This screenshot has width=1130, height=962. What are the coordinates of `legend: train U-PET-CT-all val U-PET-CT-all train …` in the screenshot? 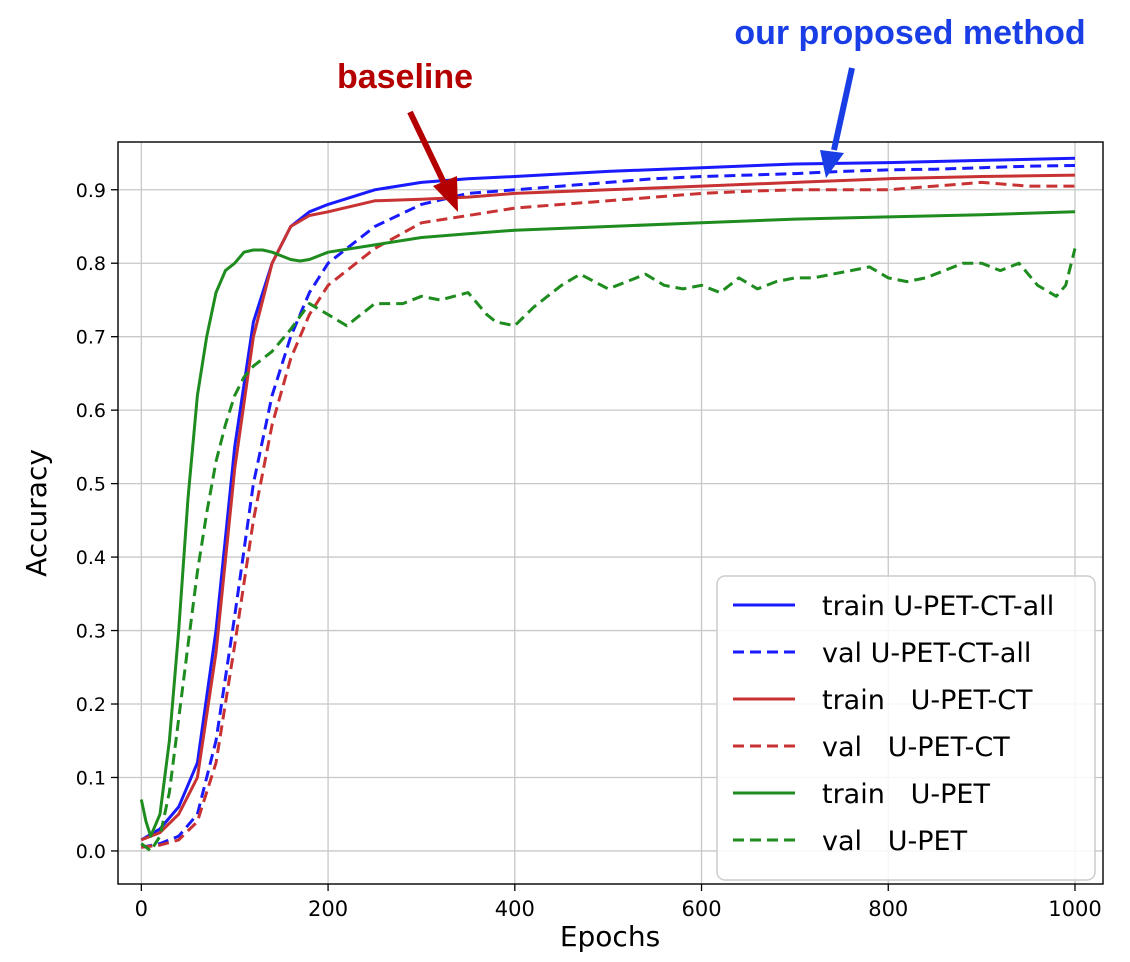 It's located at (906, 728).